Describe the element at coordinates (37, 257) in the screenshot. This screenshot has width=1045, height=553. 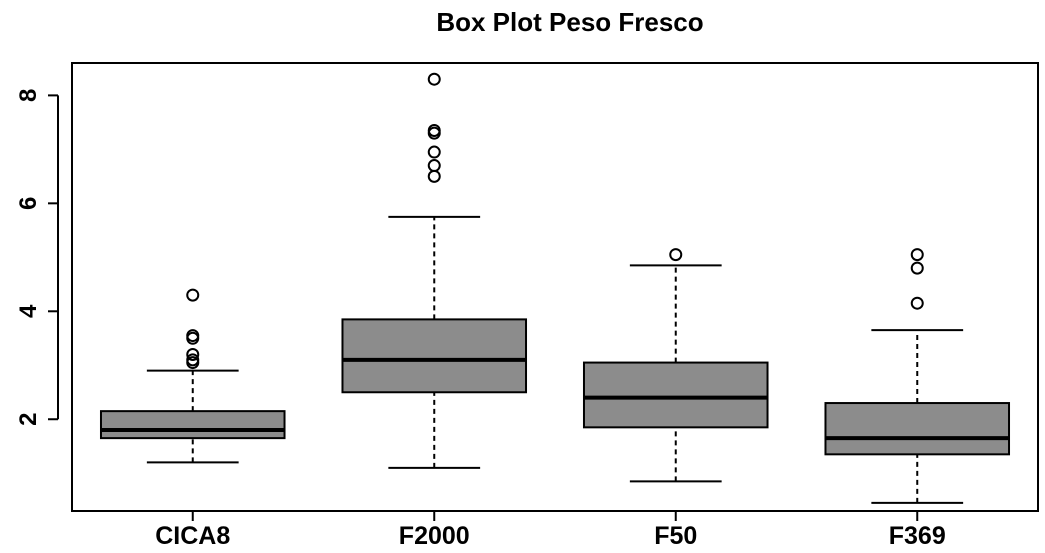
I see `y-axis: 2 4 6 8` at that location.